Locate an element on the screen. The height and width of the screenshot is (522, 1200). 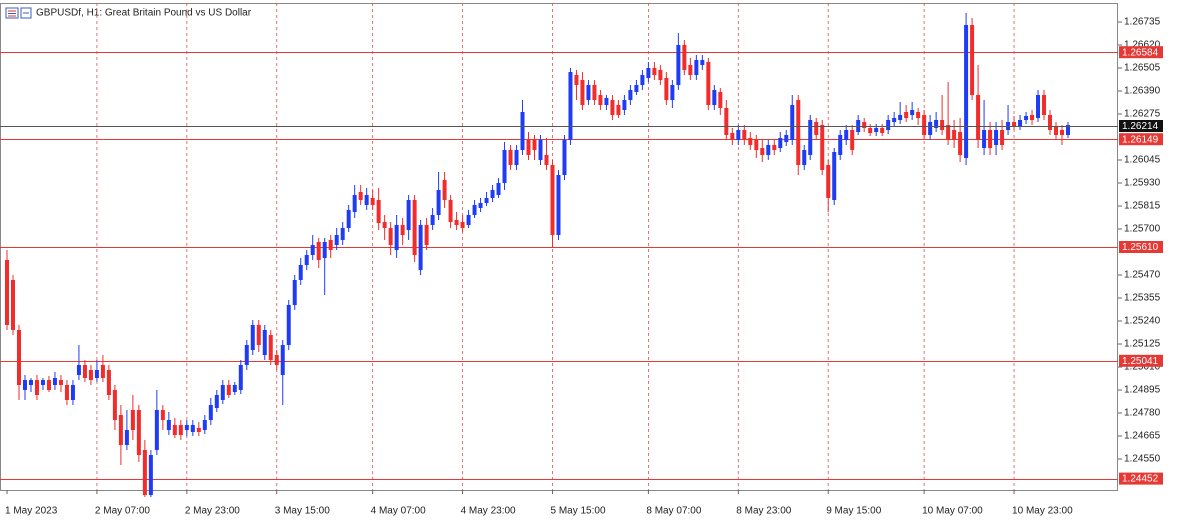
y-tick-label: 1.24895 is located at coordinates (1142, 390).